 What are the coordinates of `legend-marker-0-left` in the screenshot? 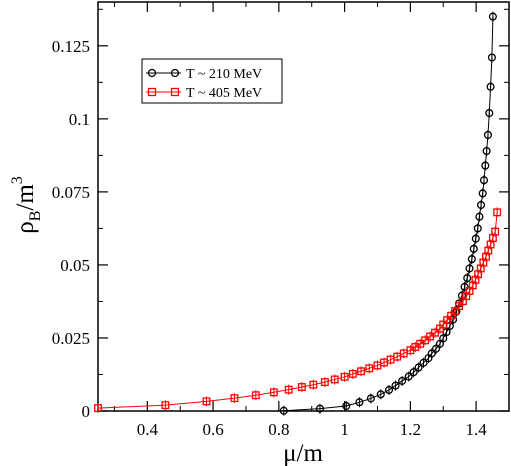 It's located at (152, 73).